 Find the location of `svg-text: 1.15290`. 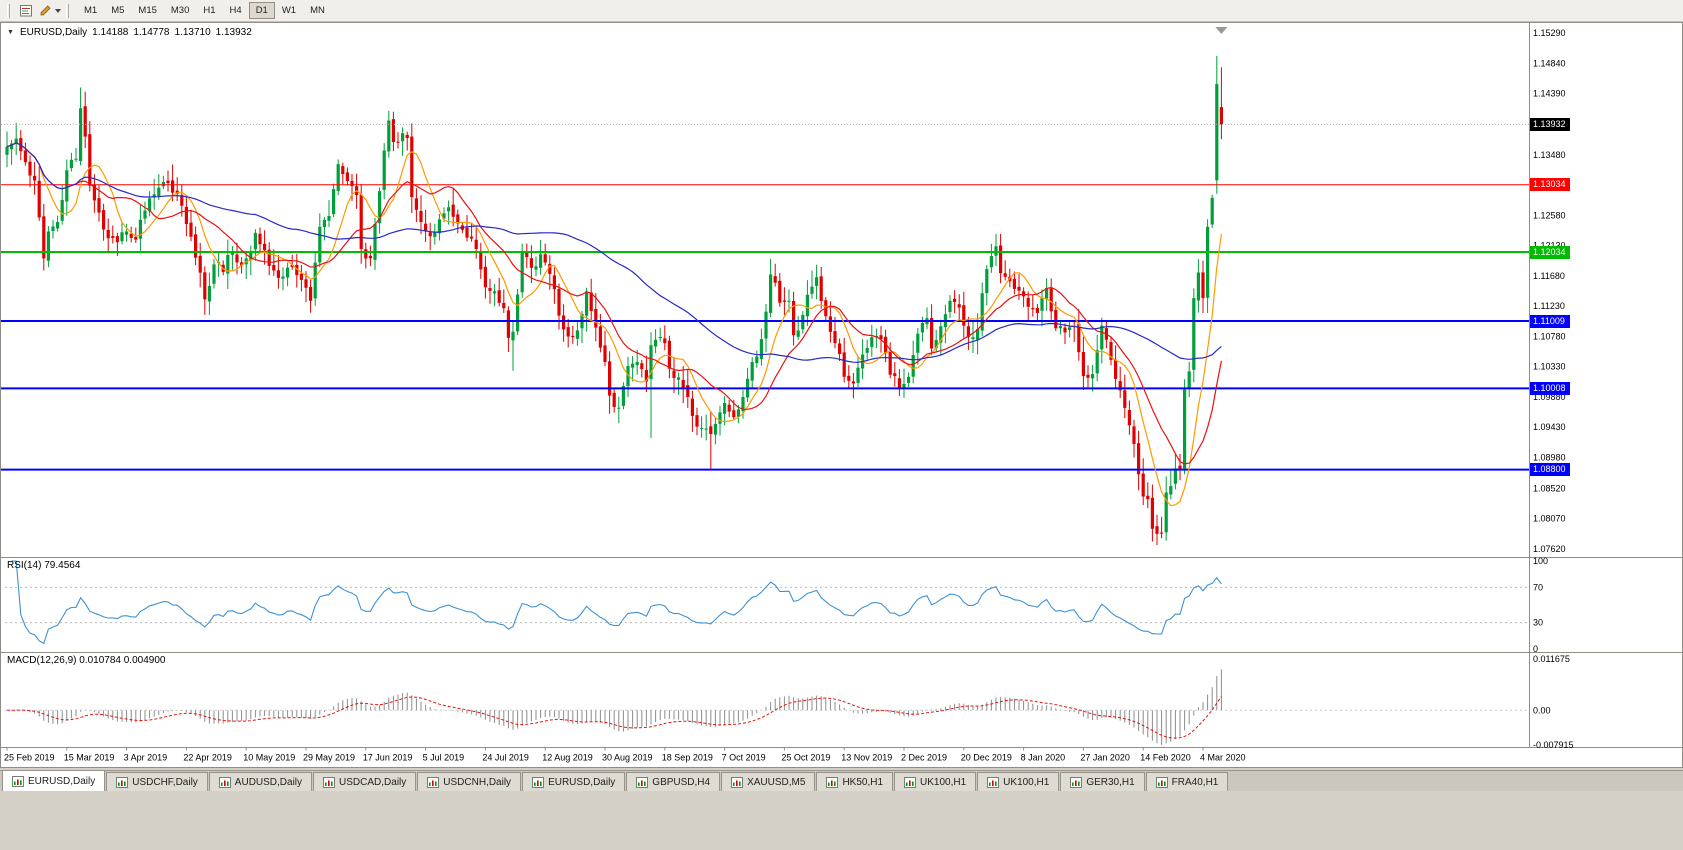

svg-text: 1.15290 is located at coordinates (1549, 33).